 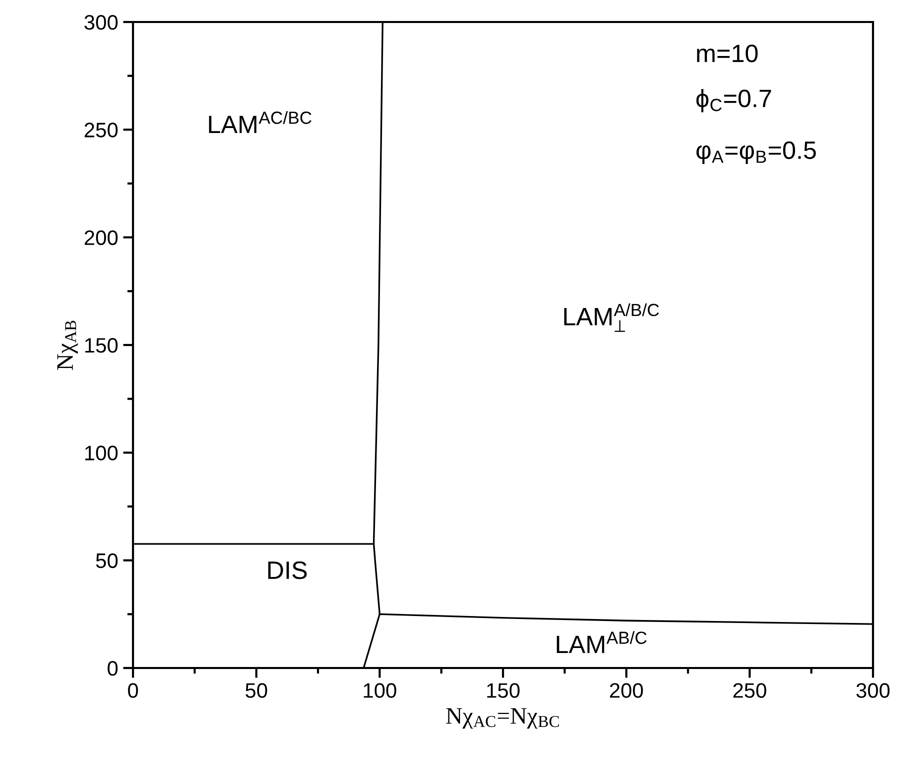 What do you see at coordinates (873, 690) in the screenshot?
I see `x-tick-label: 300` at bounding box center [873, 690].